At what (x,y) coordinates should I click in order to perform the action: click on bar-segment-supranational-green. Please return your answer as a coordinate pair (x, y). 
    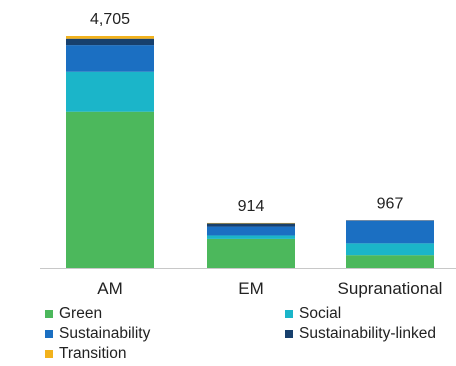
    Looking at the image, I should click on (390, 261).